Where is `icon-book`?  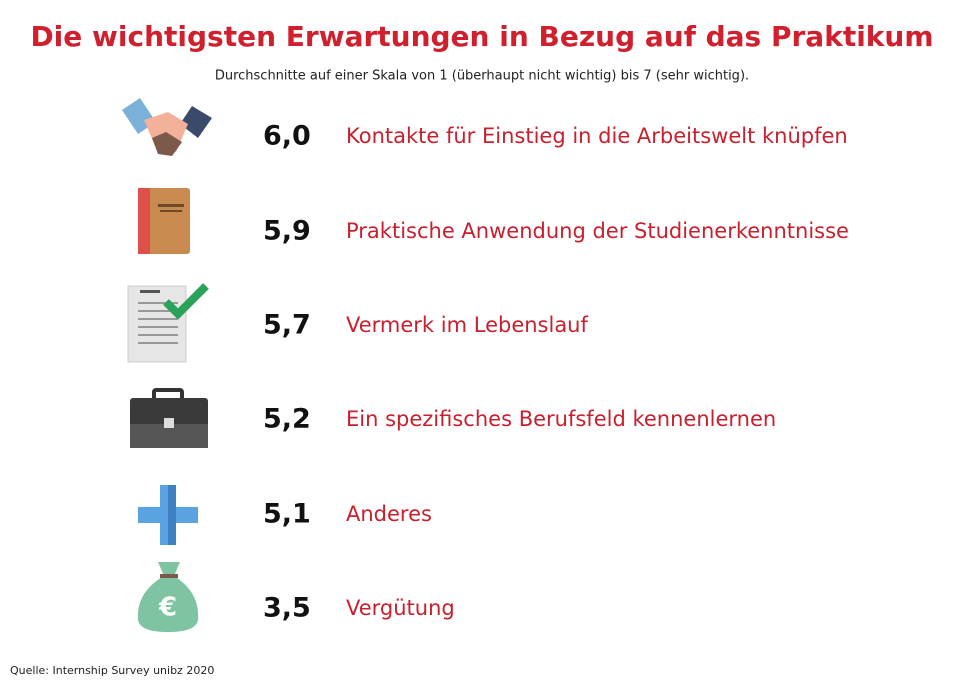
icon-book is located at coordinates (164, 221).